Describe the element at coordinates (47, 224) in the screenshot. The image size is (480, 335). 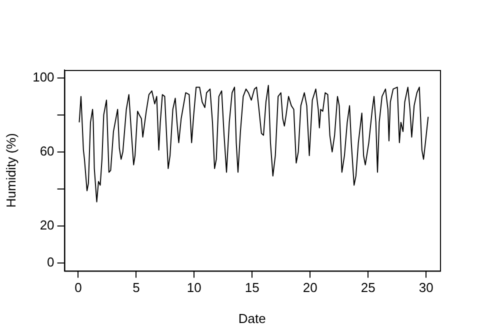
I see `y-tick-label: 20` at that location.